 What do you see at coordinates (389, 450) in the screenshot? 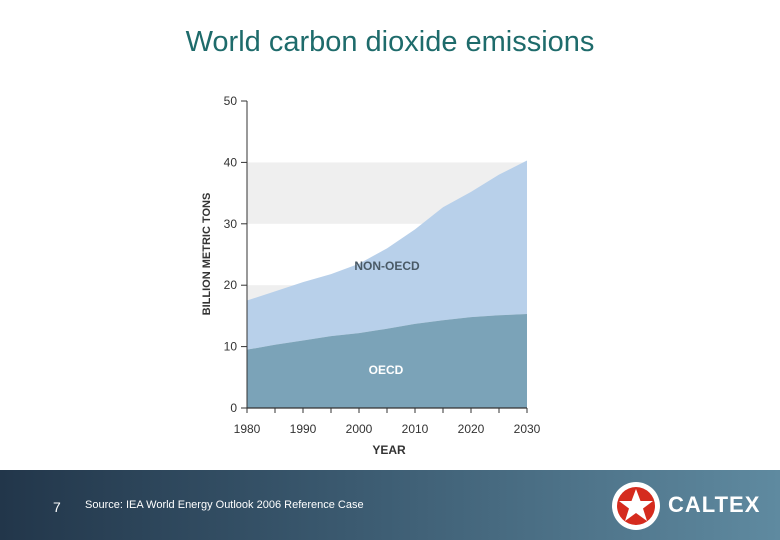
I see `x-axis-title: YEAR` at bounding box center [389, 450].